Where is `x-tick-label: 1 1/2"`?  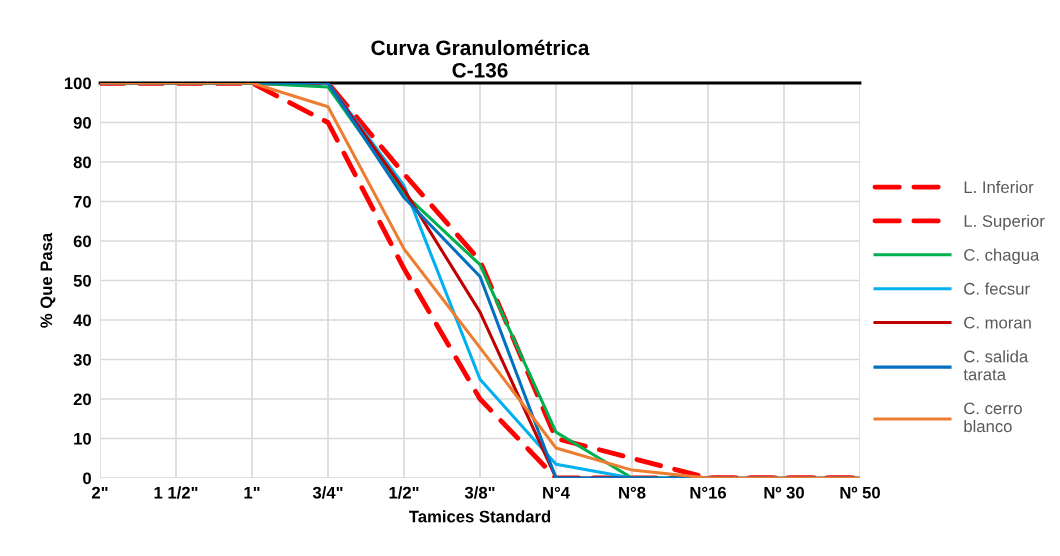 x-tick-label: 1 1/2" is located at coordinates (176, 492).